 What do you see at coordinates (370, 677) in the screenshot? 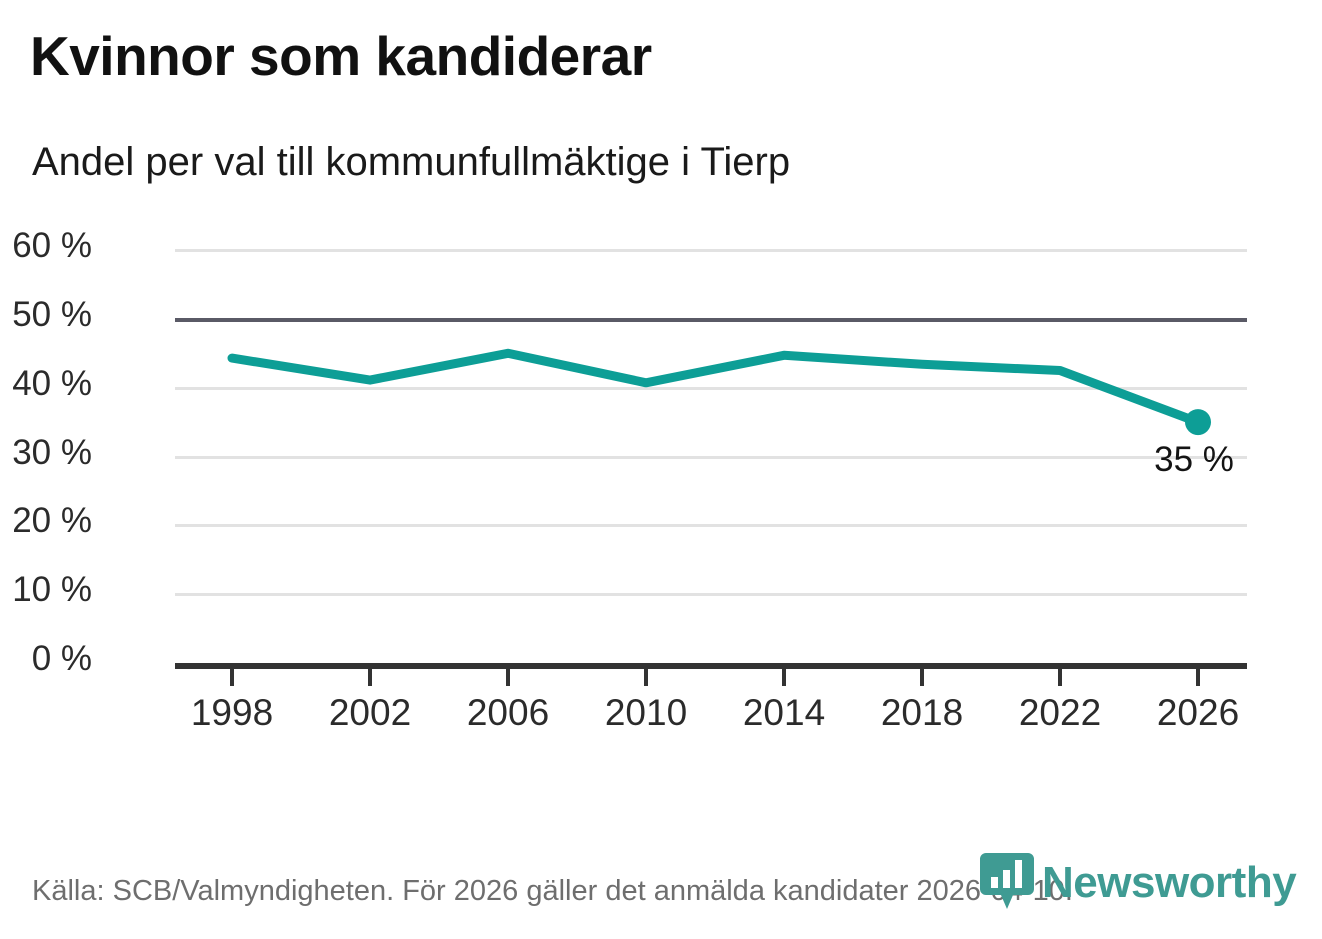
I see `x-tick-2002` at bounding box center [370, 677].